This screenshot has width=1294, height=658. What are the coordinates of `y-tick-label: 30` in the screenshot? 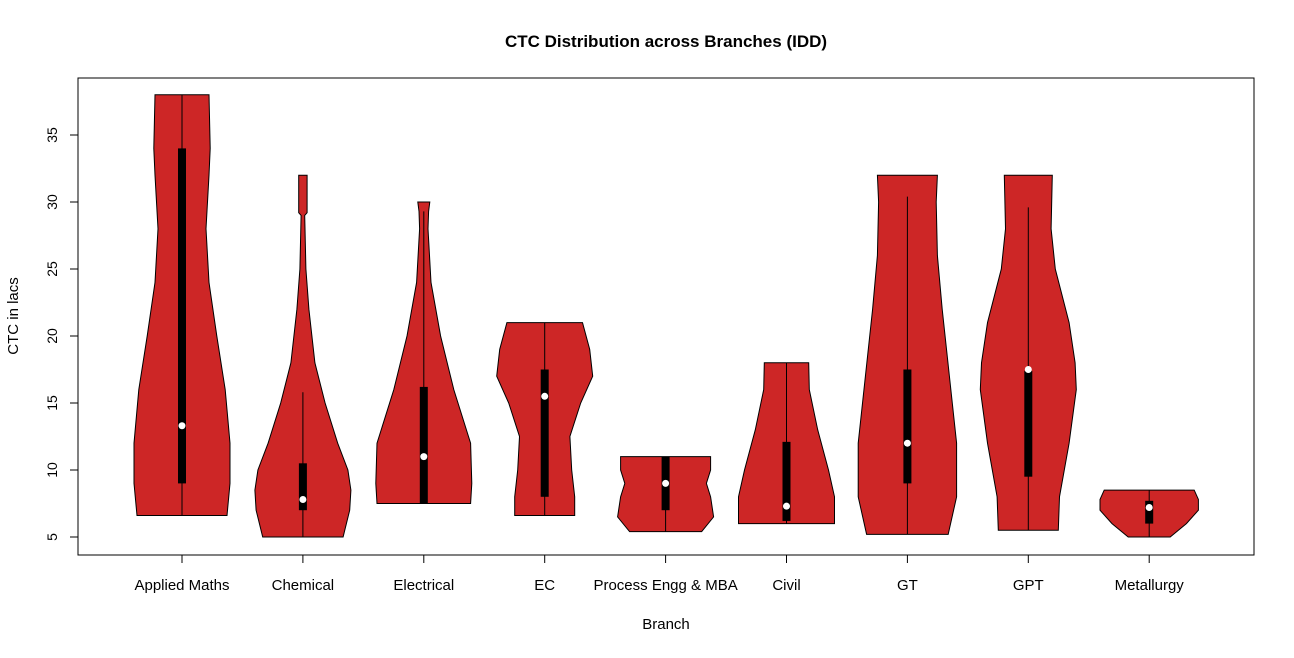 It's located at (52, 202).